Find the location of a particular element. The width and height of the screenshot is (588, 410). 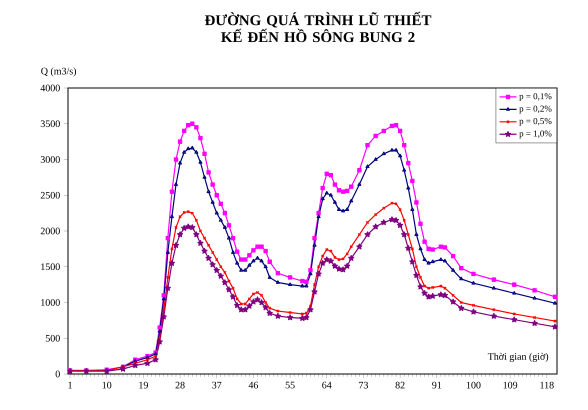

legend-label: p = 0,2% is located at coordinates (535, 110).